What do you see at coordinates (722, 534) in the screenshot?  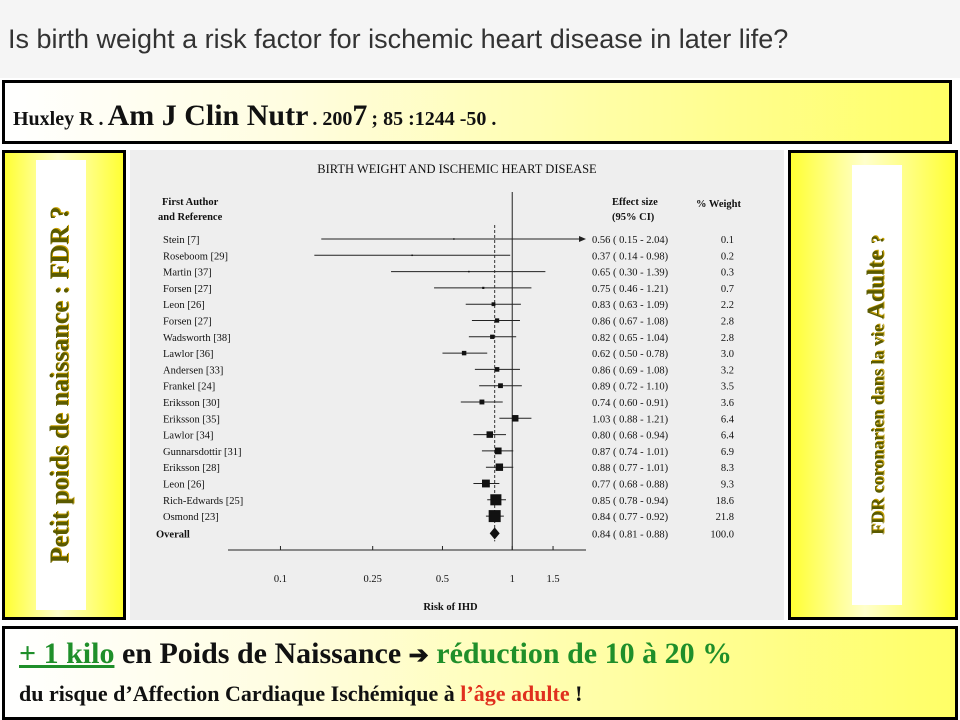 I see `overall-weight-value: 100.0` at bounding box center [722, 534].